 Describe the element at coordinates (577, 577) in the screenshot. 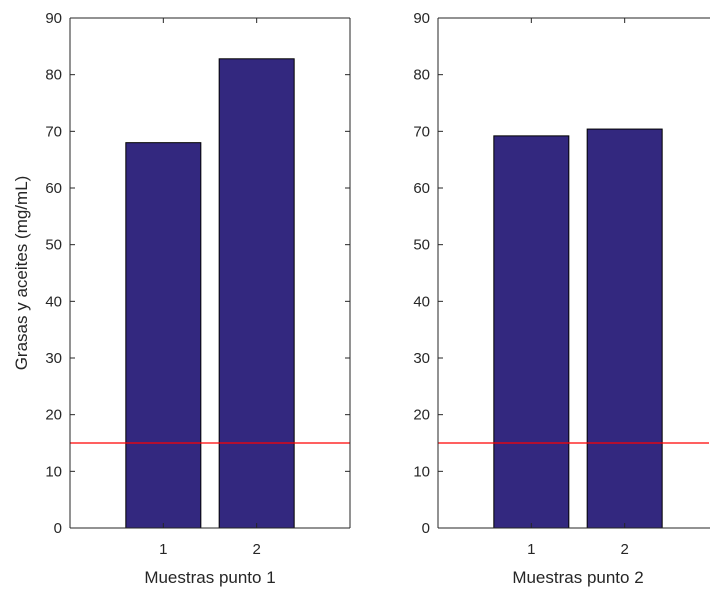

I see `x-axis-label: Muestras punto 2` at that location.